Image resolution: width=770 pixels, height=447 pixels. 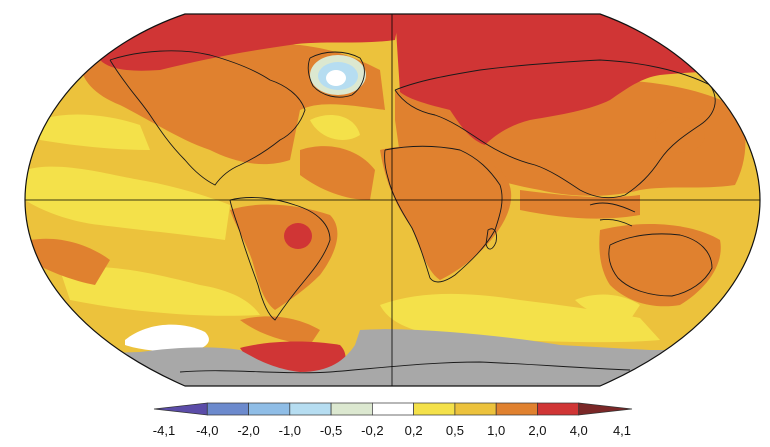 What do you see at coordinates (385, 357) in the screenshot?
I see `no-data-region` at bounding box center [385, 357].